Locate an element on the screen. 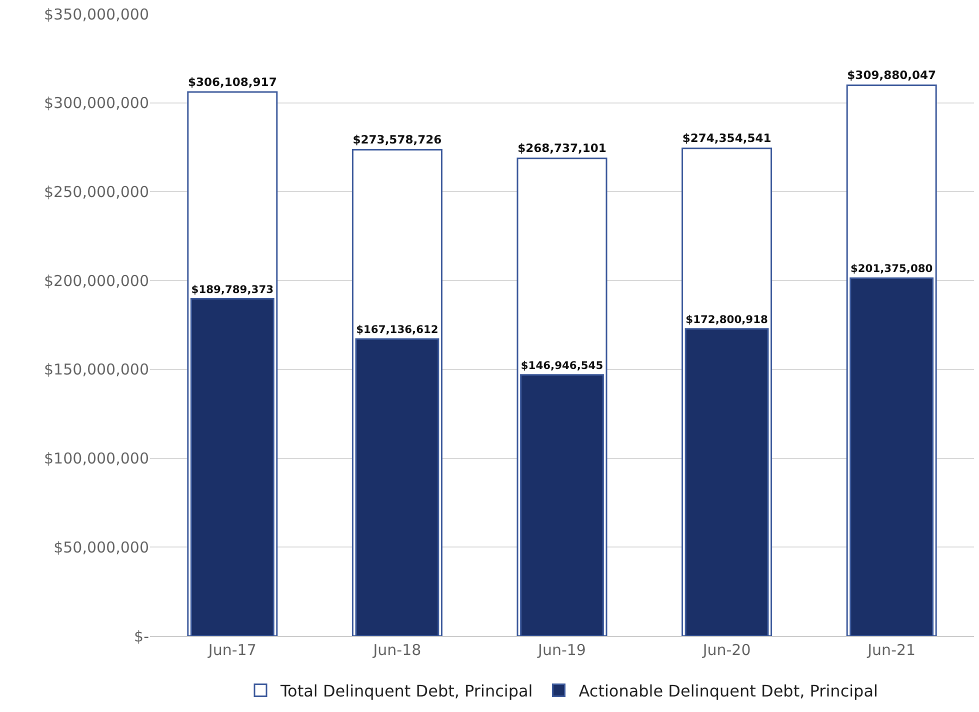 Image resolution: width=979 pixels, height=712 pixels. y-tick-label: $100,000,000 is located at coordinates (96, 459).